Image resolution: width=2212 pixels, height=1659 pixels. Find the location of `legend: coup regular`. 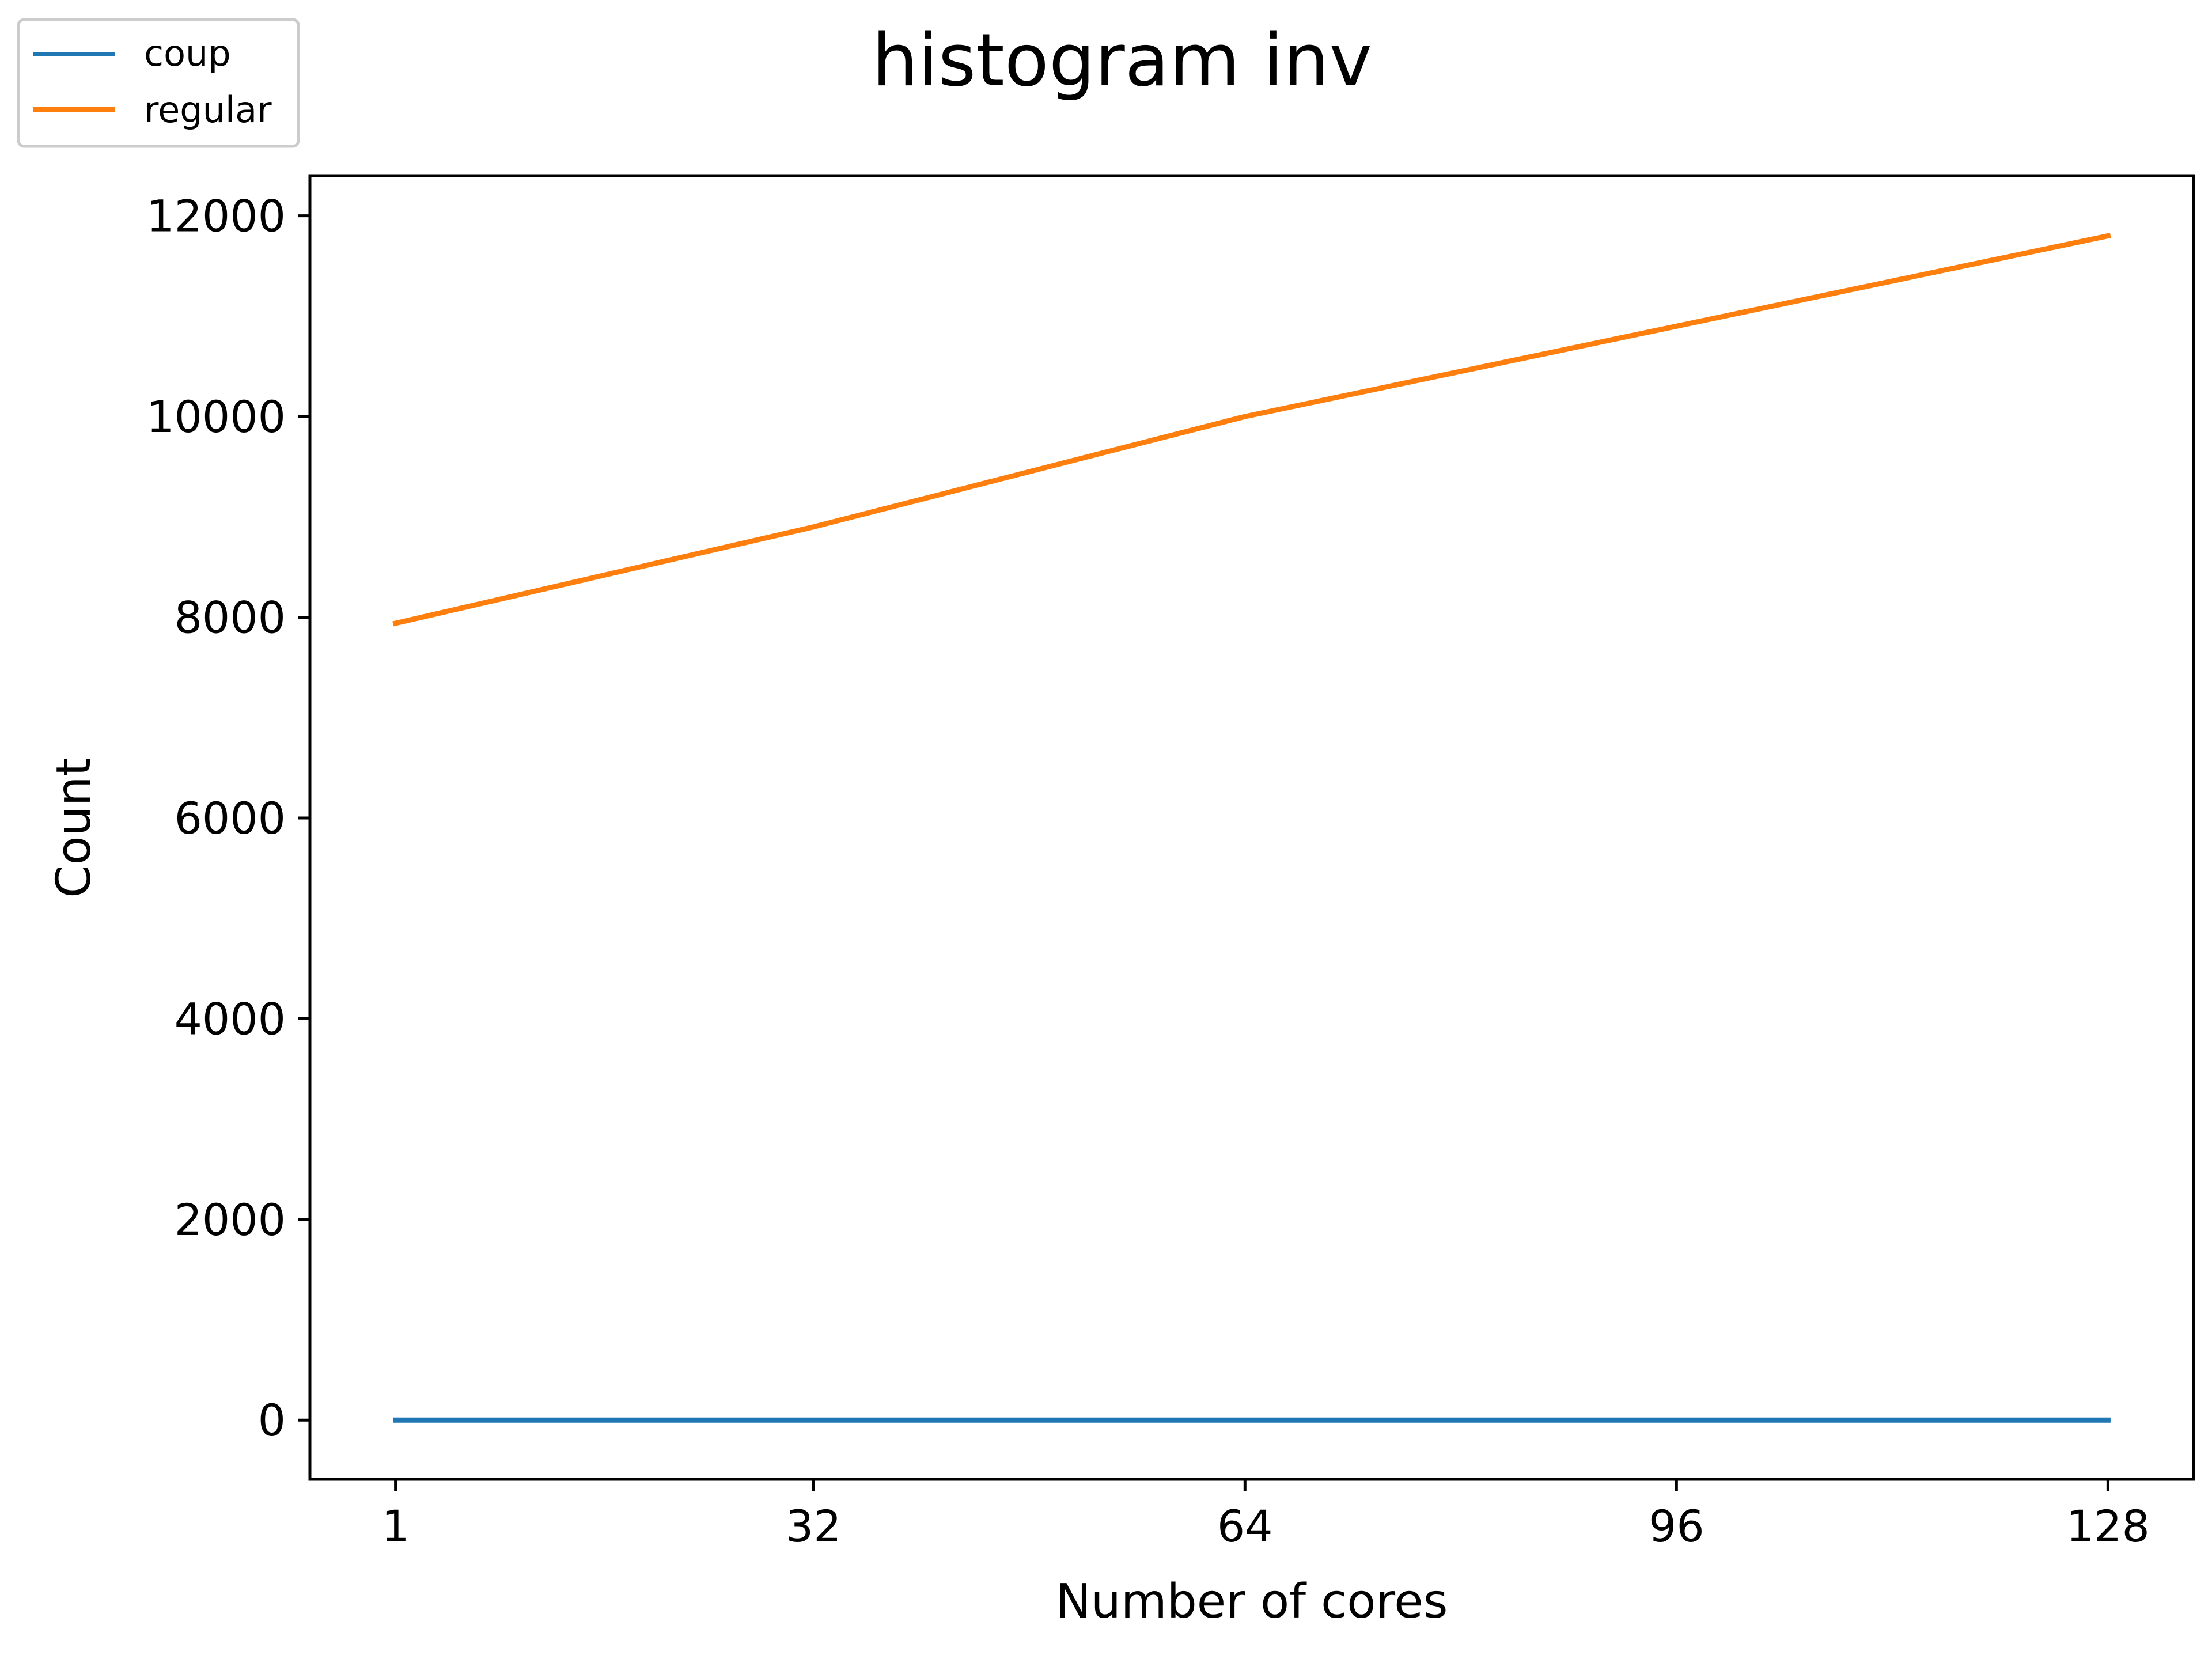

legend: coup regular is located at coordinates (158, 83).